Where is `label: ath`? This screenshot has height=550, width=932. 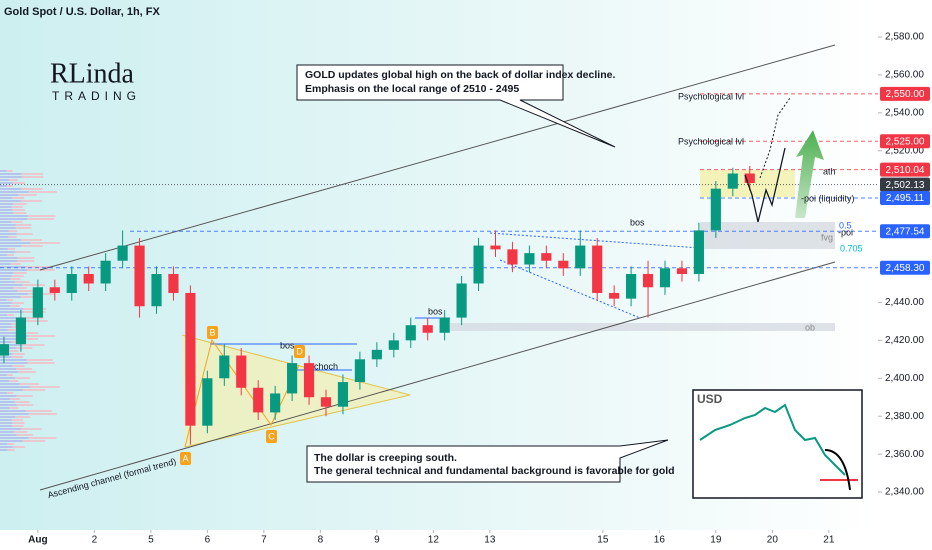
label: ath is located at coordinates (829, 171).